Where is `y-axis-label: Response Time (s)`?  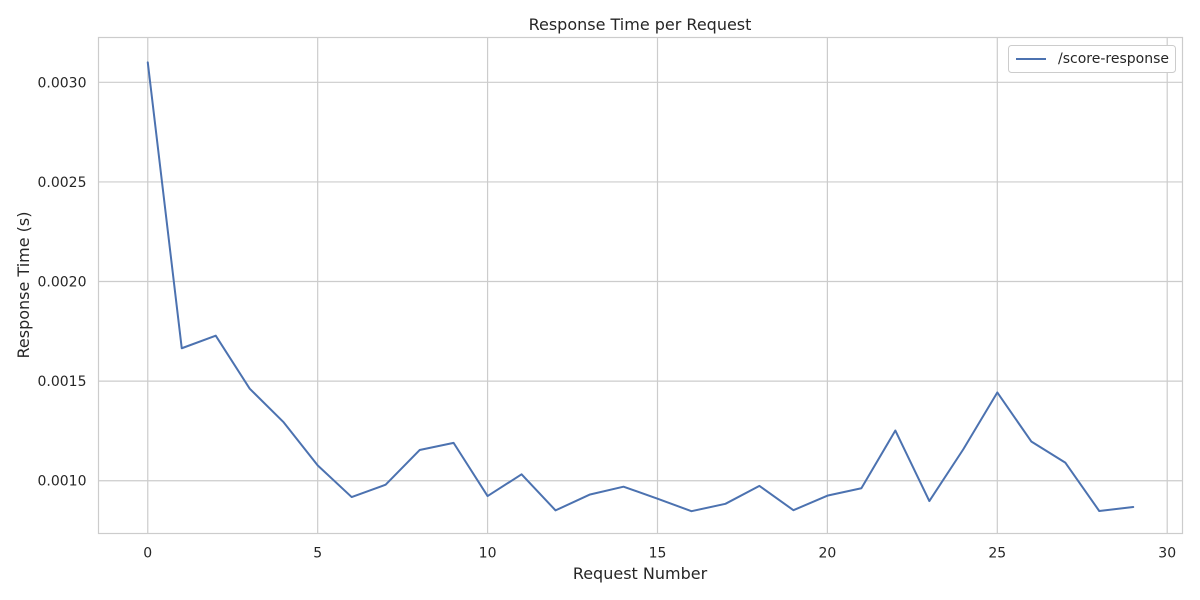
y-axis-label: Response Time (s) is located at coordinates (23, 285).